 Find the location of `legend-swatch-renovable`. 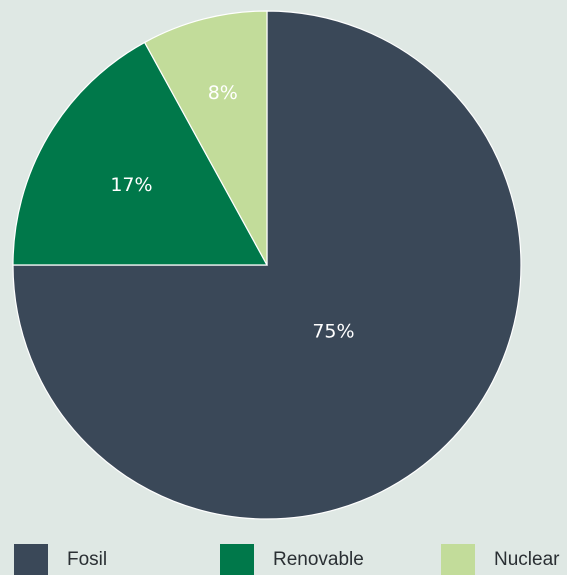

legend-swatch-renovable is located at coordinates (237, 559).